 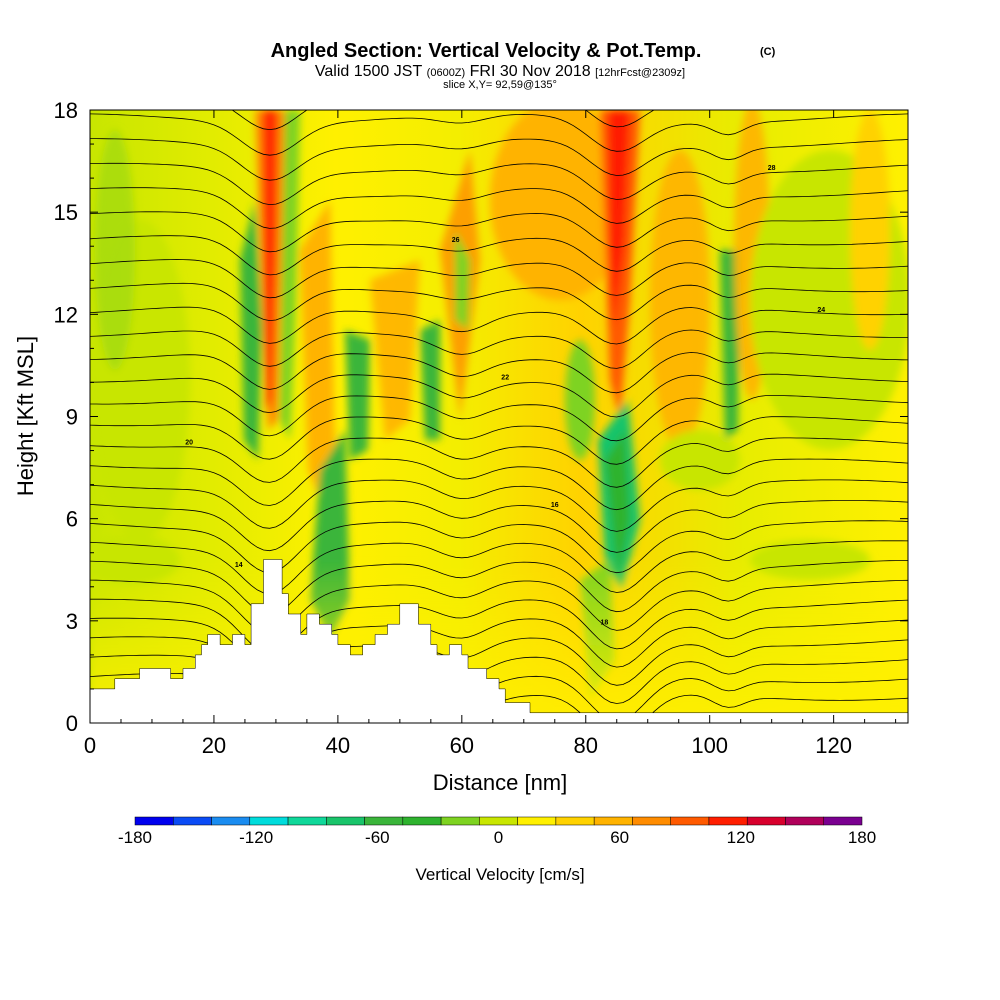 What do you see at coordinates (500, 85) in the screenshot?
I see `slice-label: slice X,Y= 92,59@135°` at bounding box center [500, 85].